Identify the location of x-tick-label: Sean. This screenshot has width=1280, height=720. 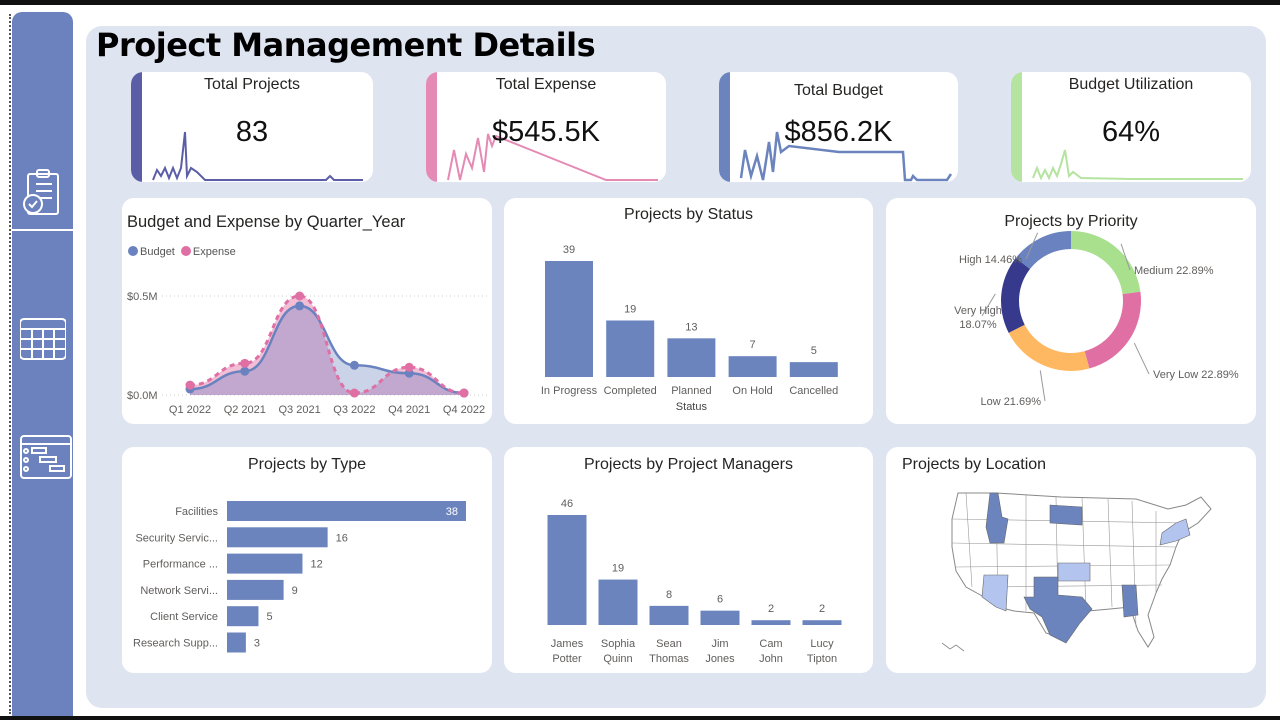
(669, 644).